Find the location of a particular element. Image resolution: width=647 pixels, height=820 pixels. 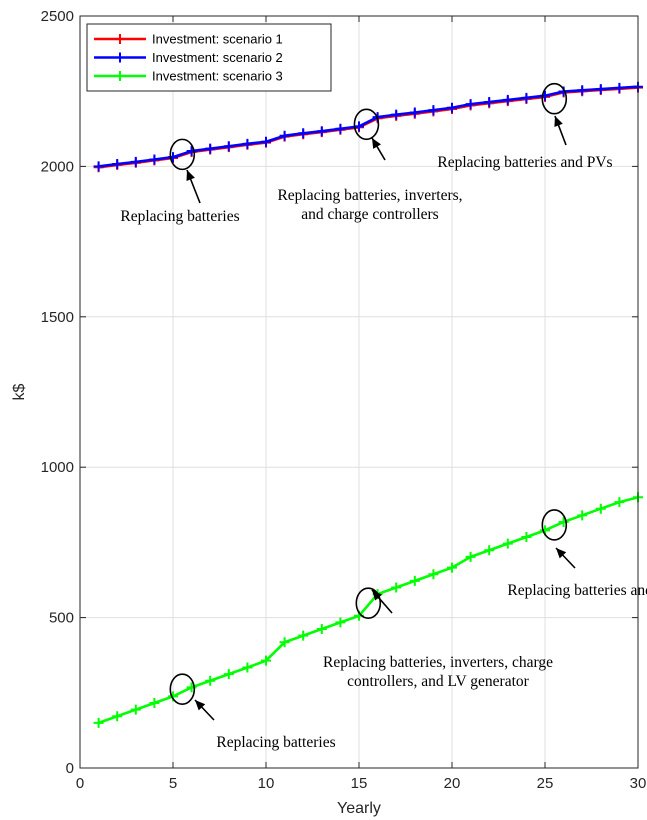

x-tick-label: 30 is located at coordinates (638, 783).